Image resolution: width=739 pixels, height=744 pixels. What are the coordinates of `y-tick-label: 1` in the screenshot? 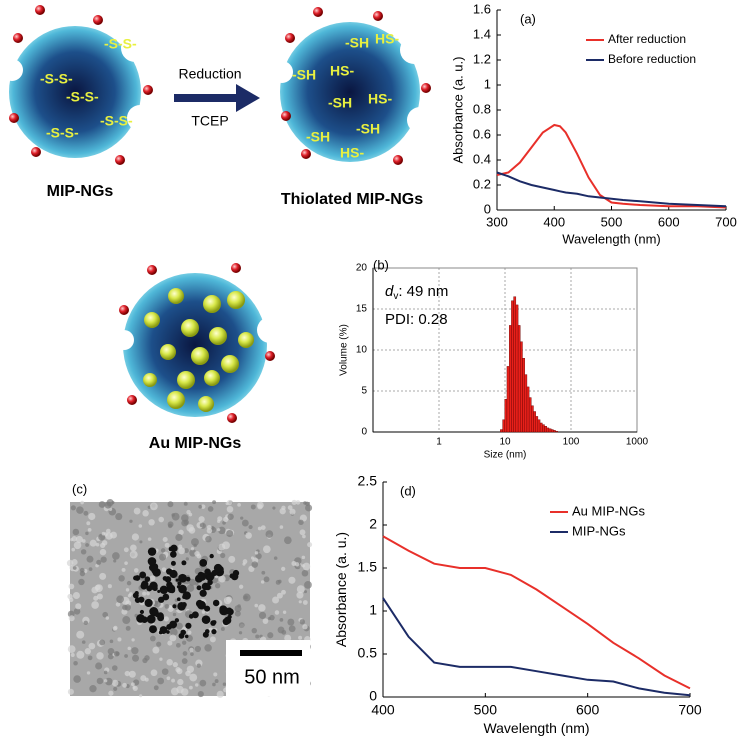 It's located at (487, 83).